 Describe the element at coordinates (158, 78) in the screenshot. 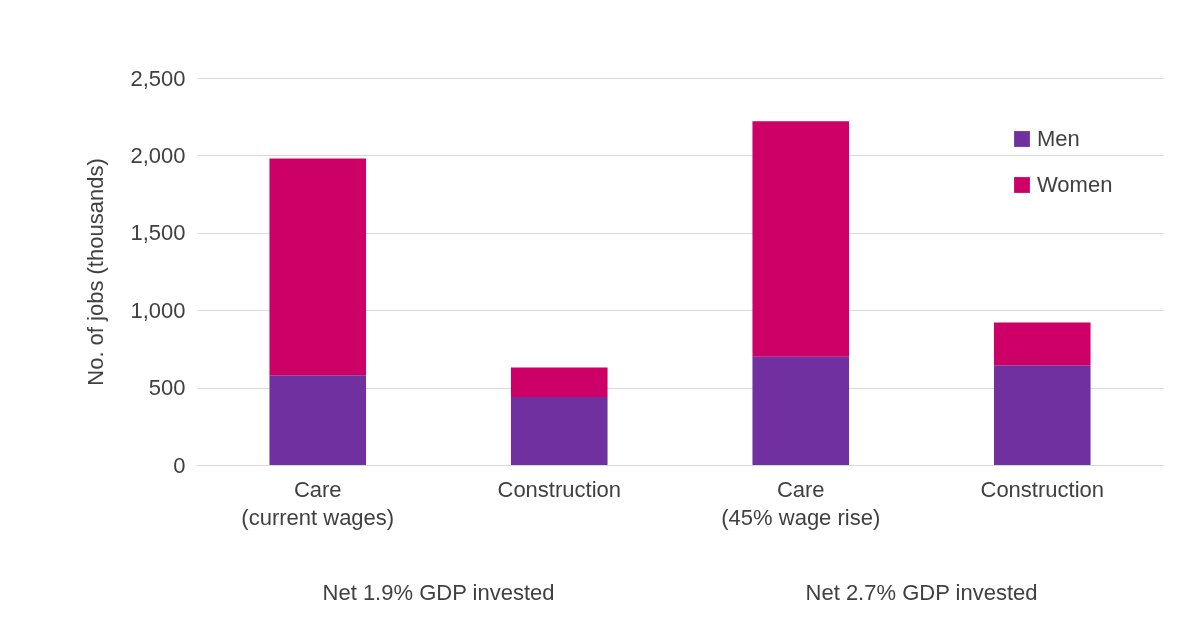

I see `y-tick-label: 2,500` at that location.